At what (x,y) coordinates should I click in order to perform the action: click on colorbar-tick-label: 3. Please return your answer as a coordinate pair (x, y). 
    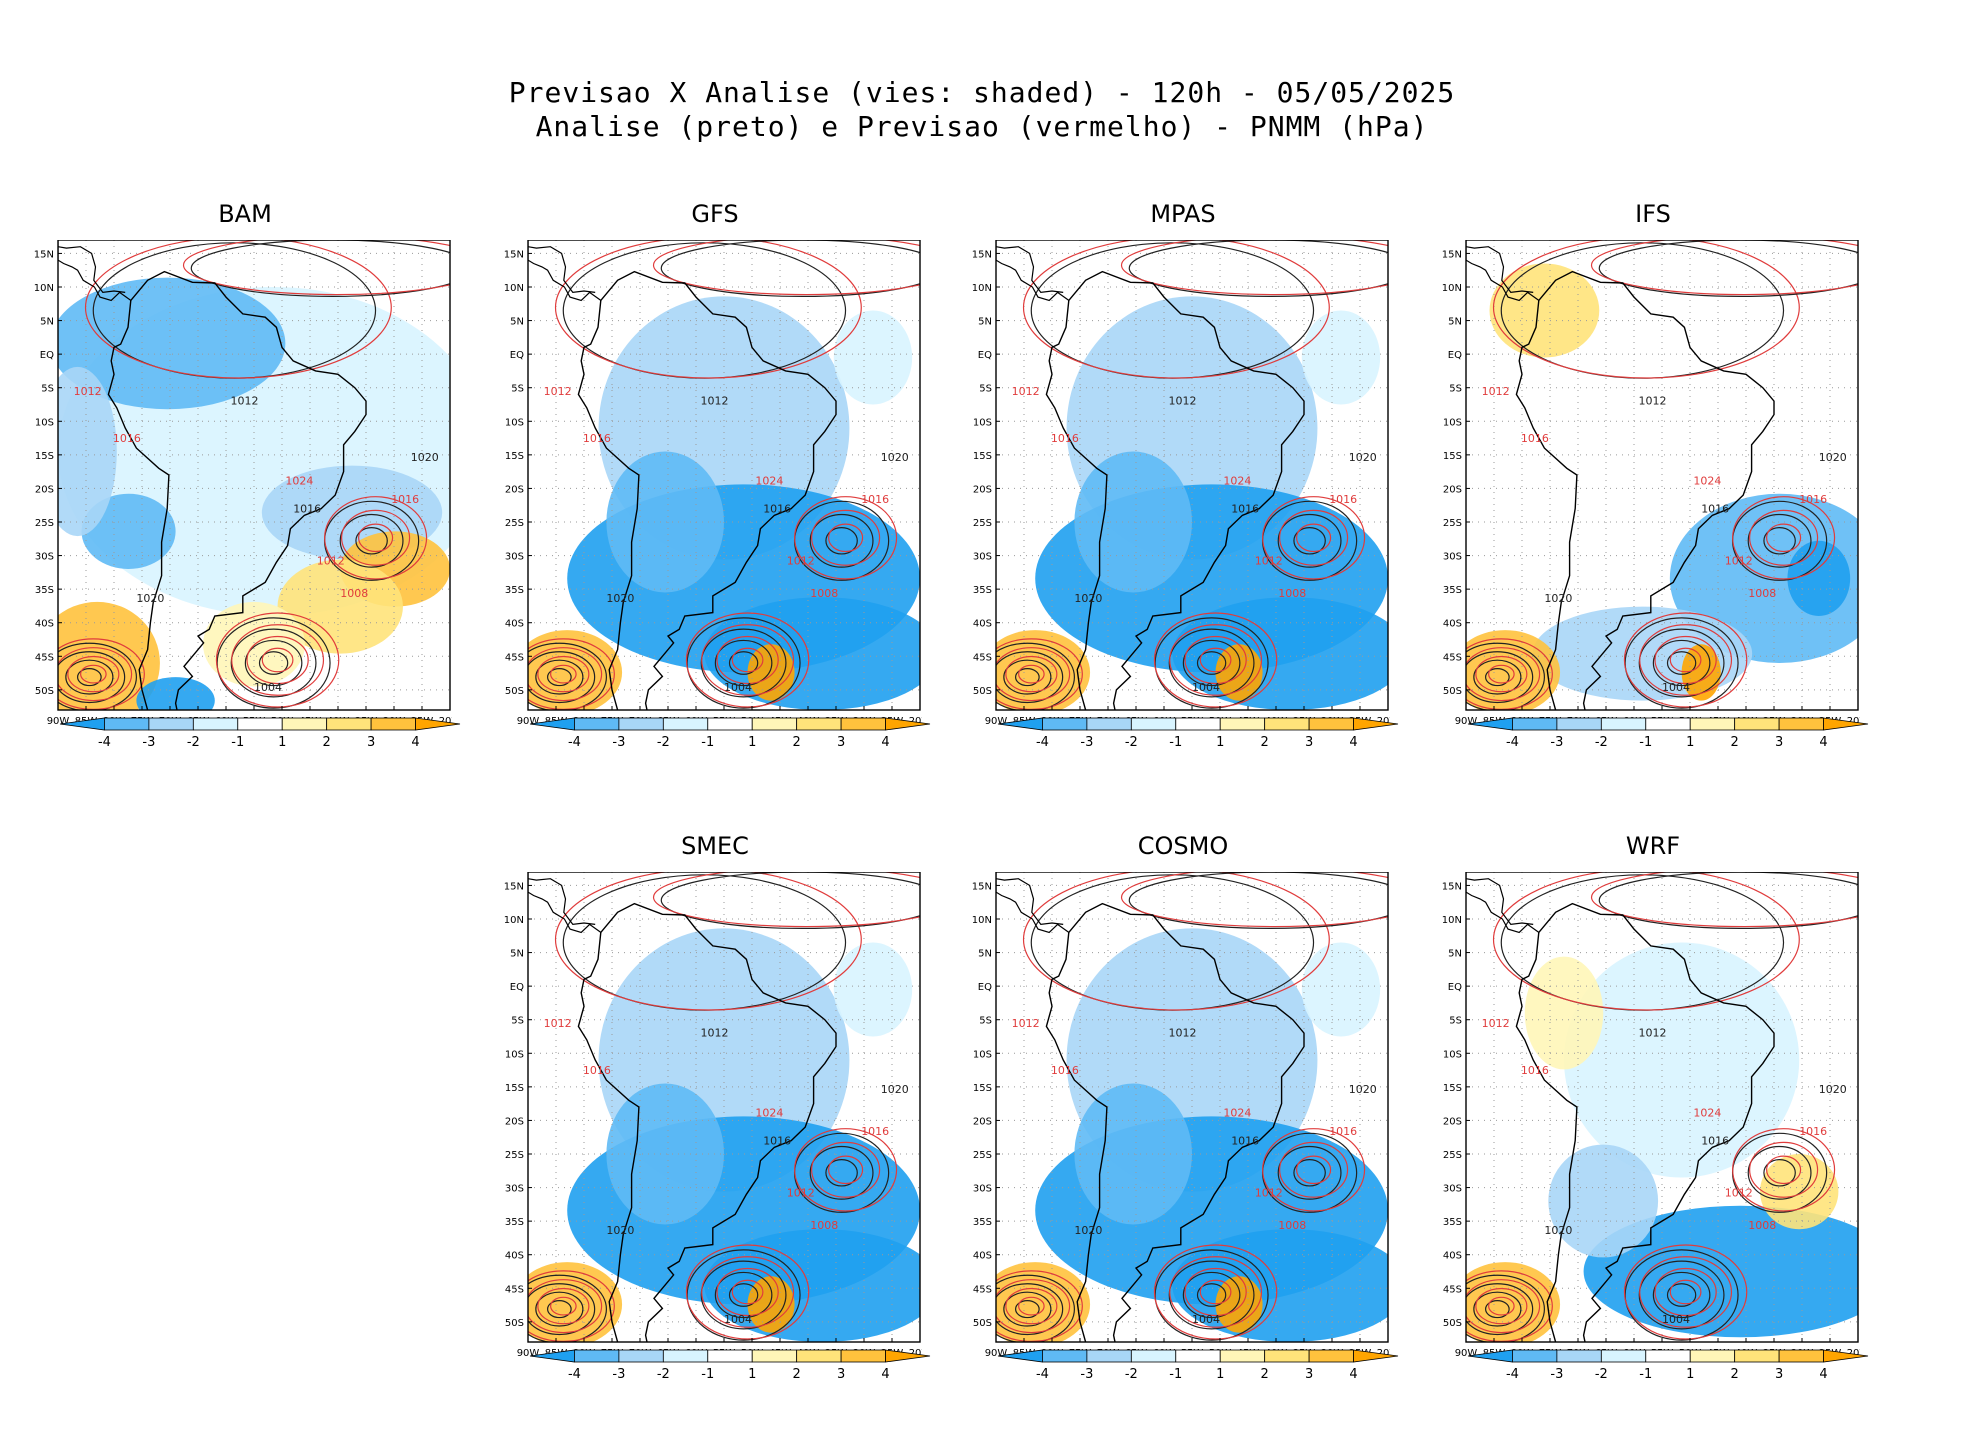
    Looking at the image, I should click on (1309, 742).